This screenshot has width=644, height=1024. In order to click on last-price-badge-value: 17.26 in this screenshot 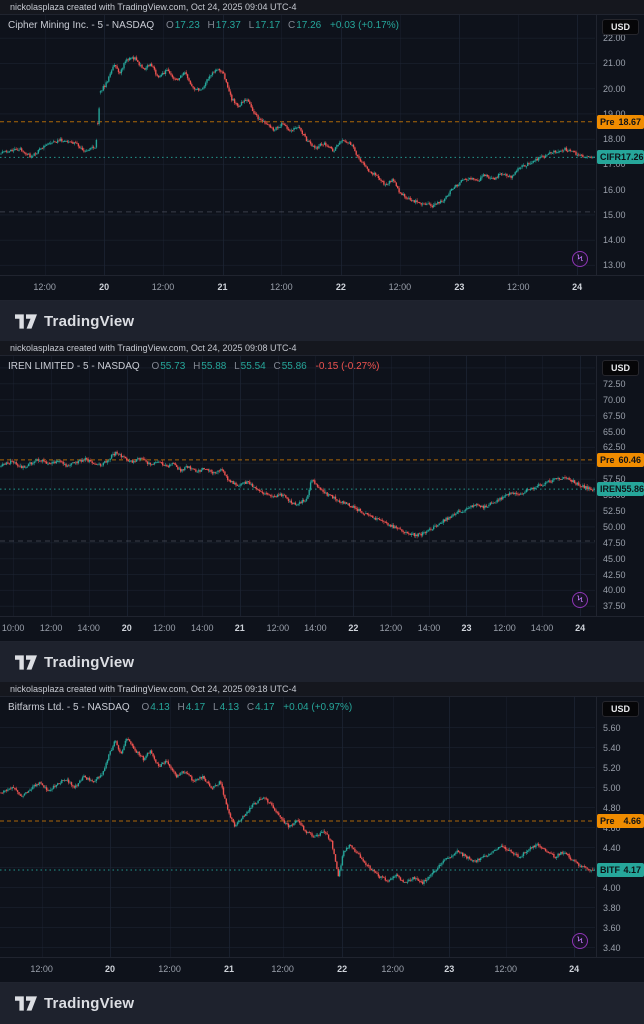, I will do `click(632, 157)`.